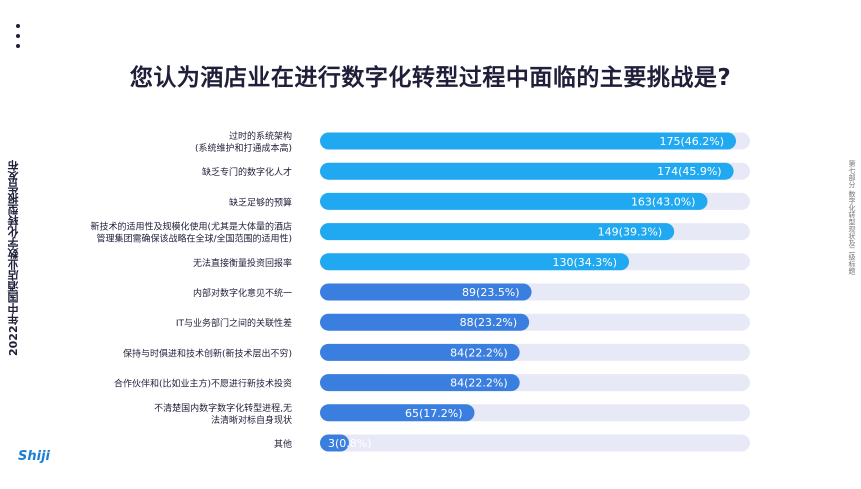 This screenshot has width=861, height=489. I want to click on bar-value-label: 65(17.2%), so click(434, 413).